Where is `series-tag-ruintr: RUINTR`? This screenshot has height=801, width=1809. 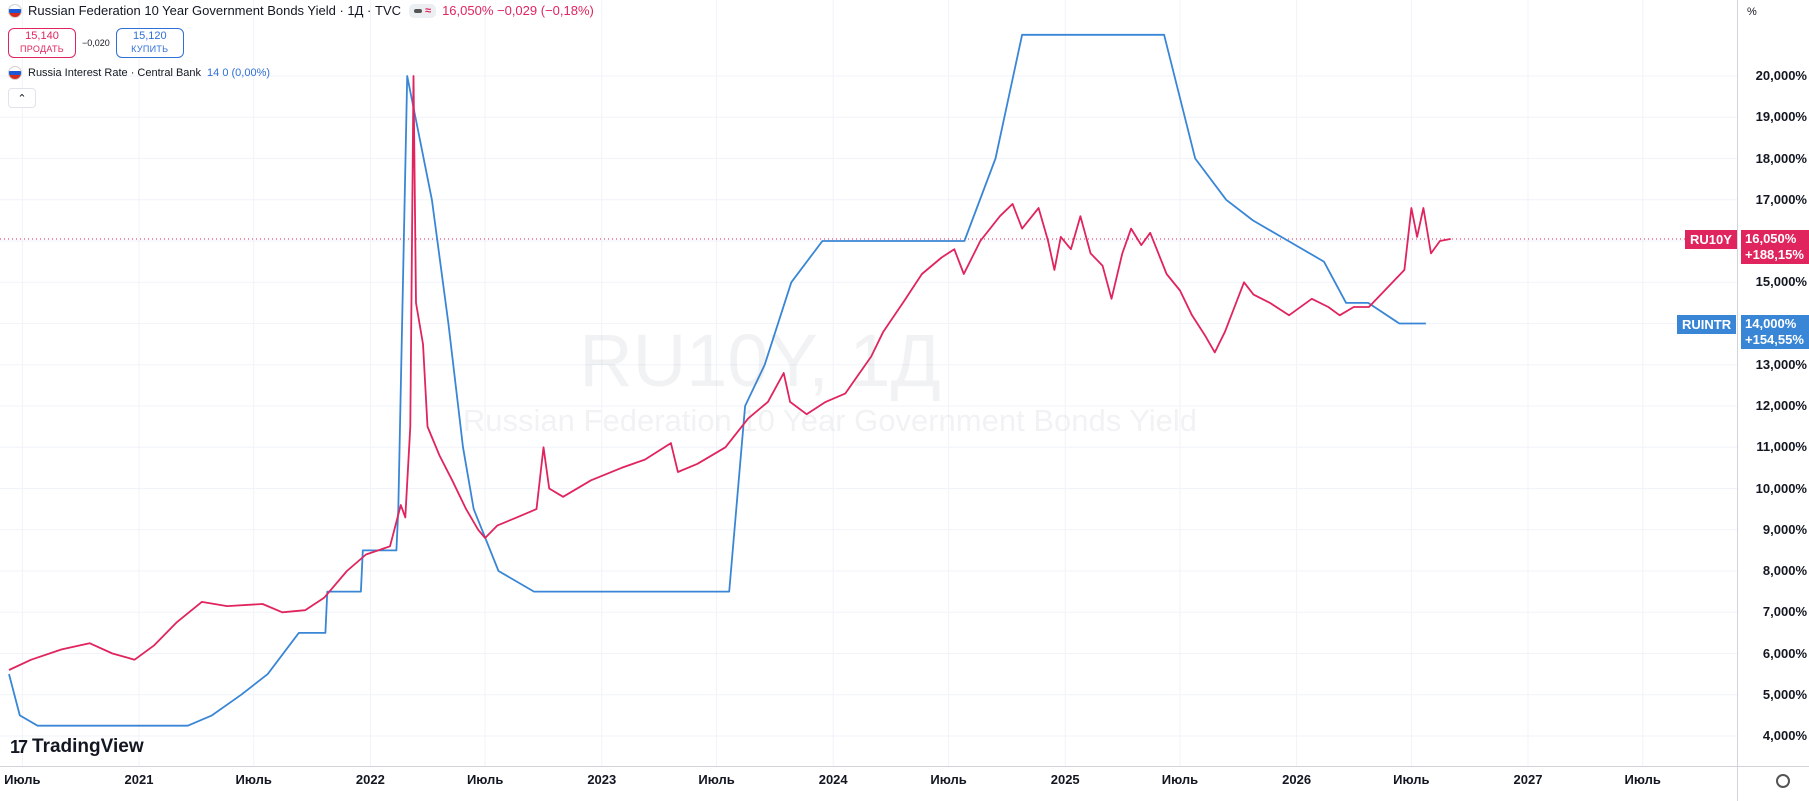
series-tag-ruintr: RUINTR is located at coordinates (1707, 324).